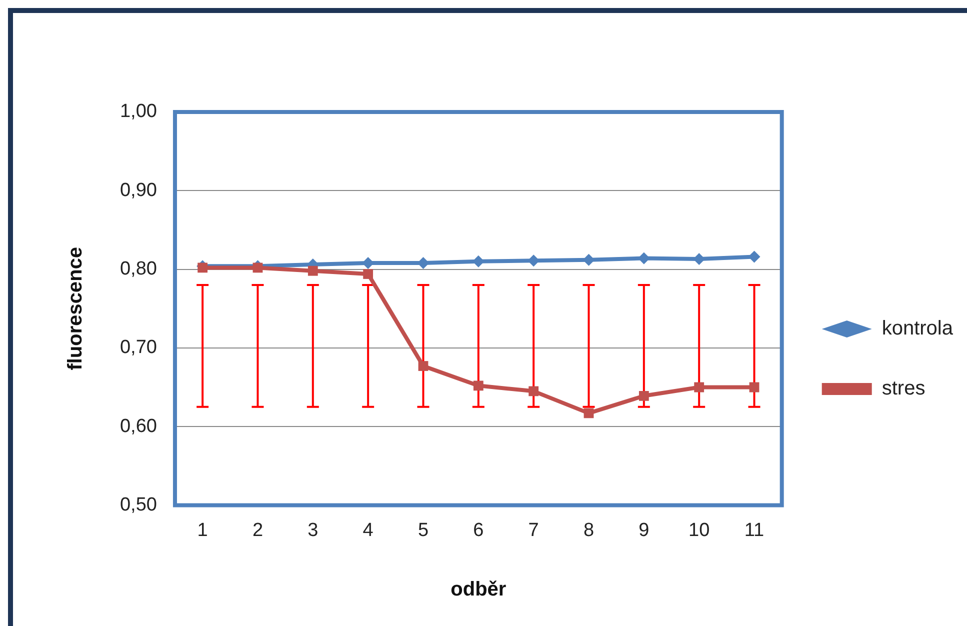  What do you see at coordinates (138, 269) in the screenshot?
I see `y-tick-label: 0,80` at bounding box center [138, 269].